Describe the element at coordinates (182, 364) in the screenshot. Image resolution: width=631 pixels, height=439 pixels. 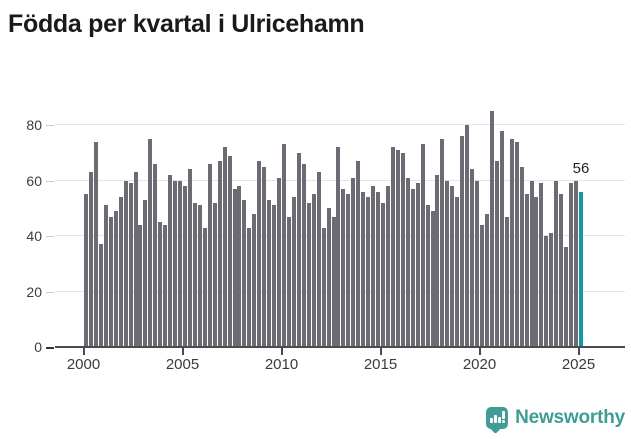
I see `x-tick-label: 2005` at that location.